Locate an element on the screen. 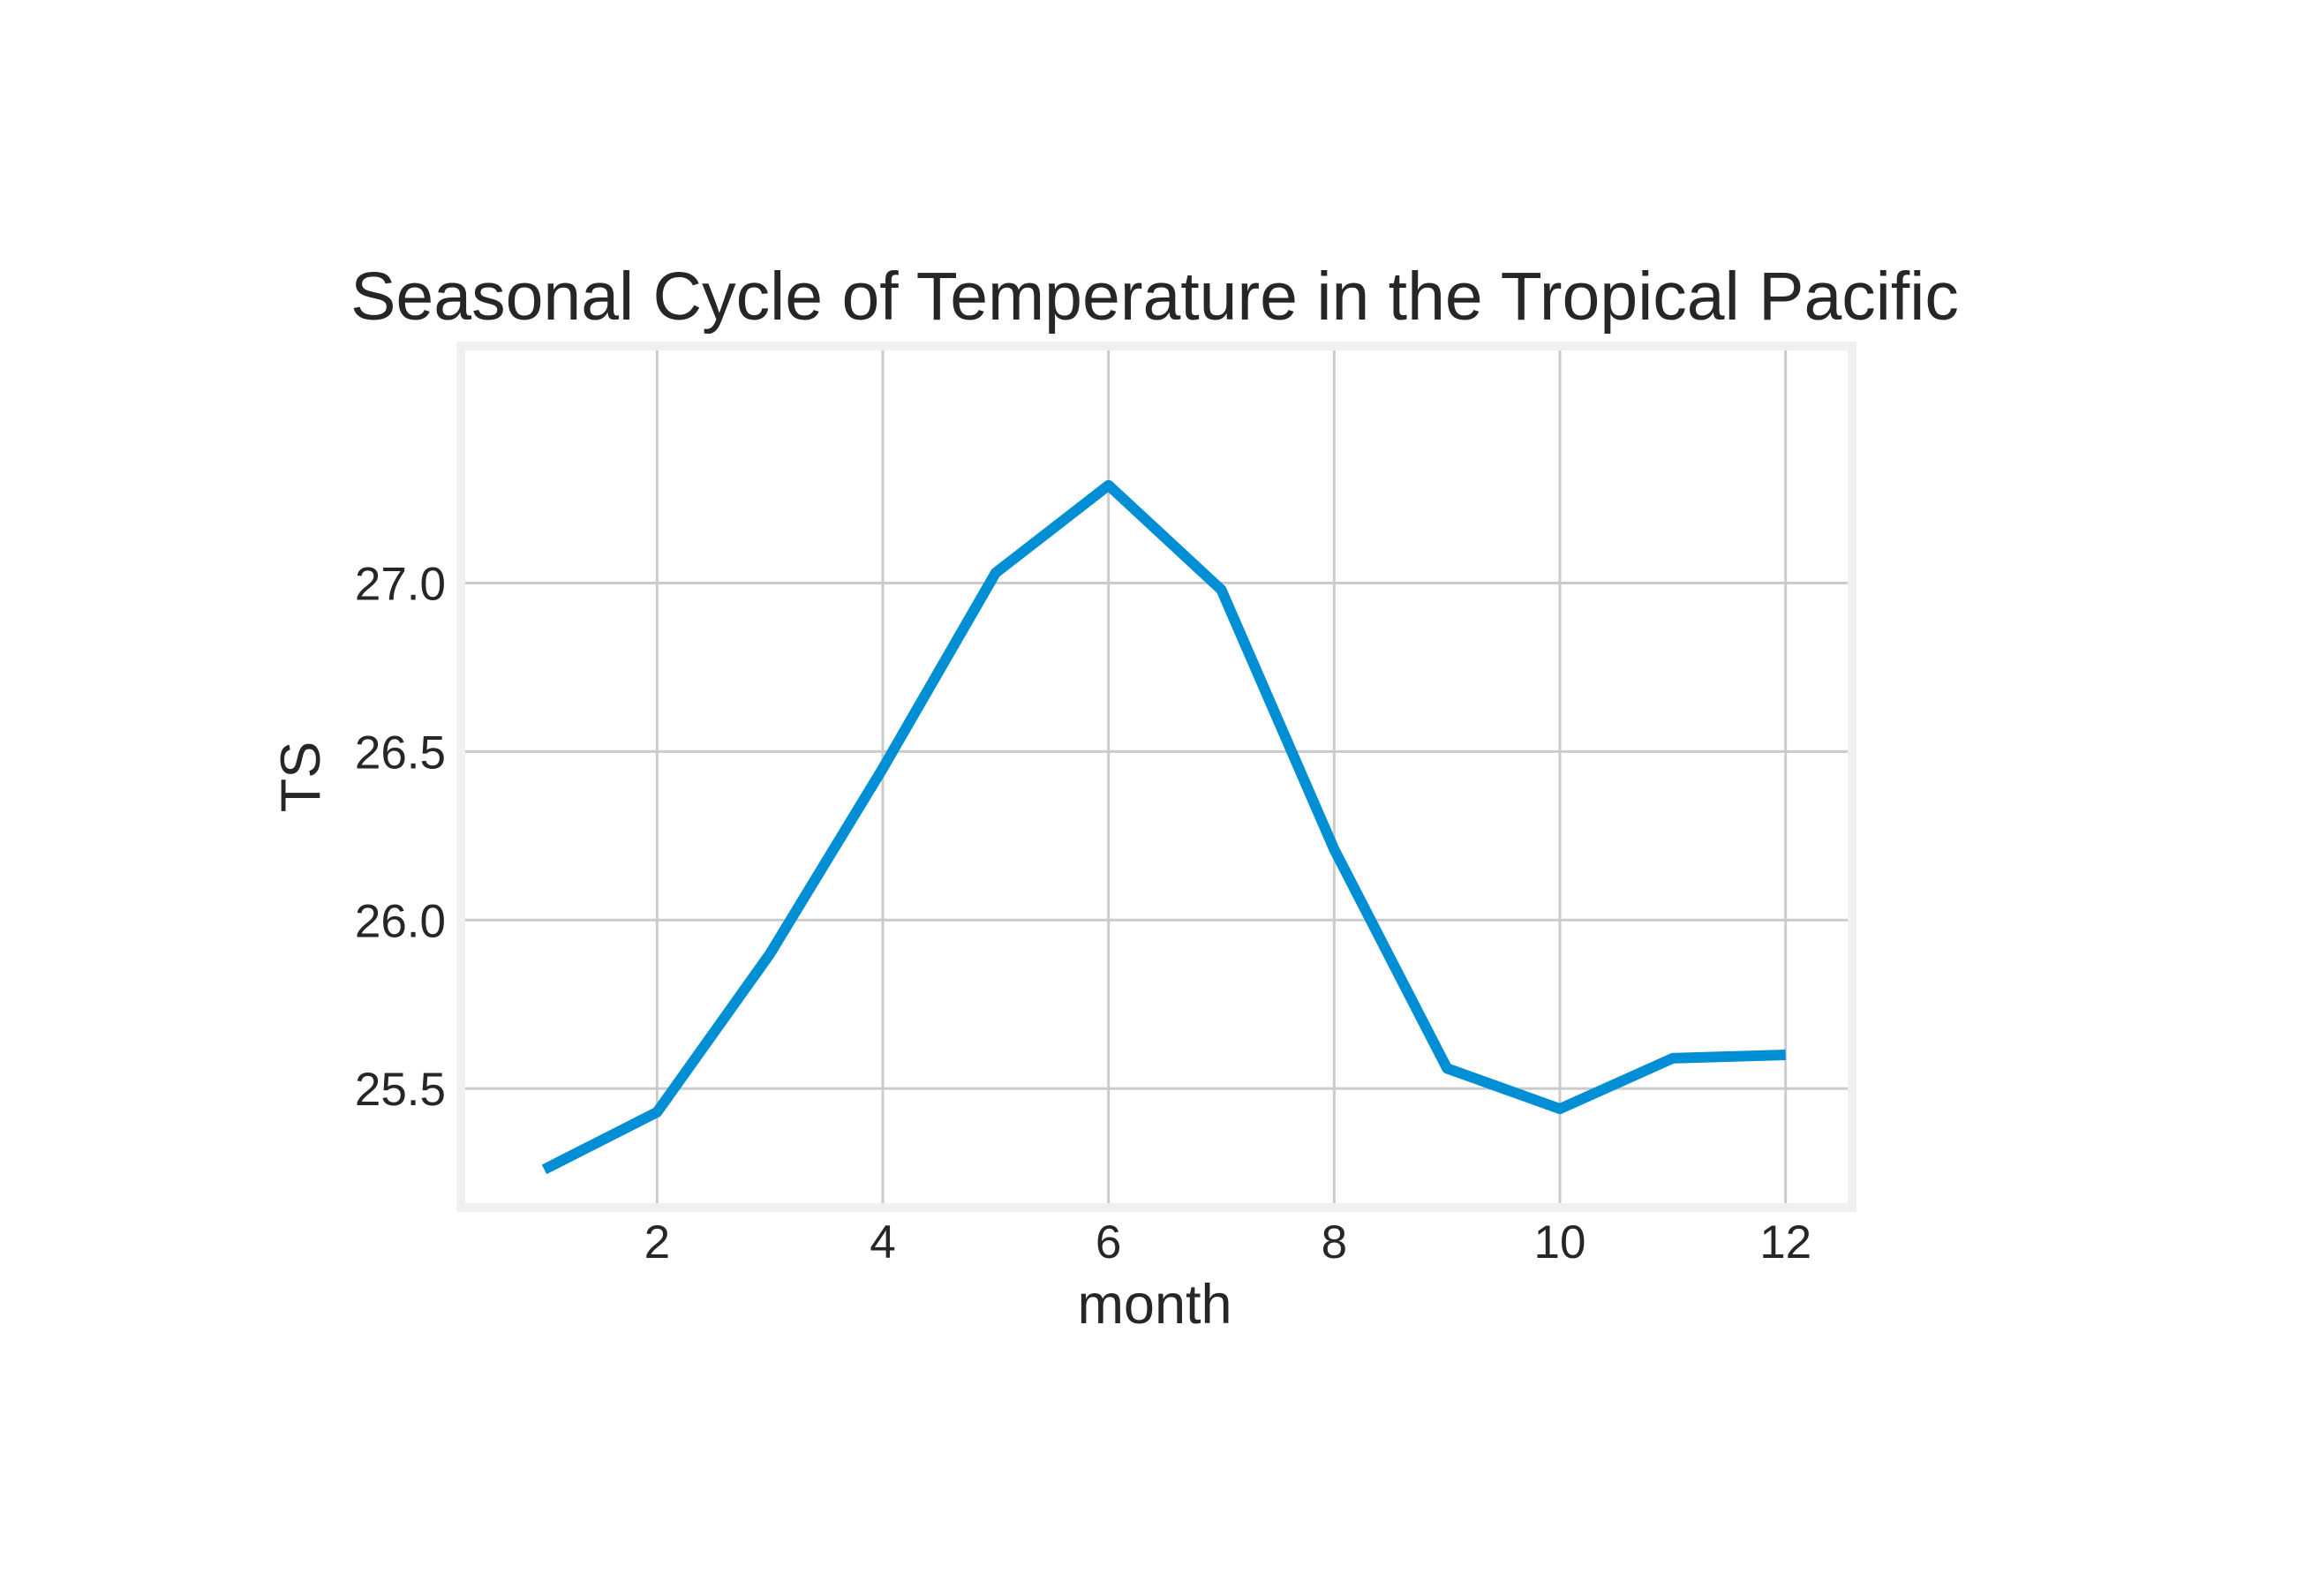 The image size is (2297, 1596). y-tick-labels: 25.5 26.0 26.5 27.0 is located at coordinates (400, 837).